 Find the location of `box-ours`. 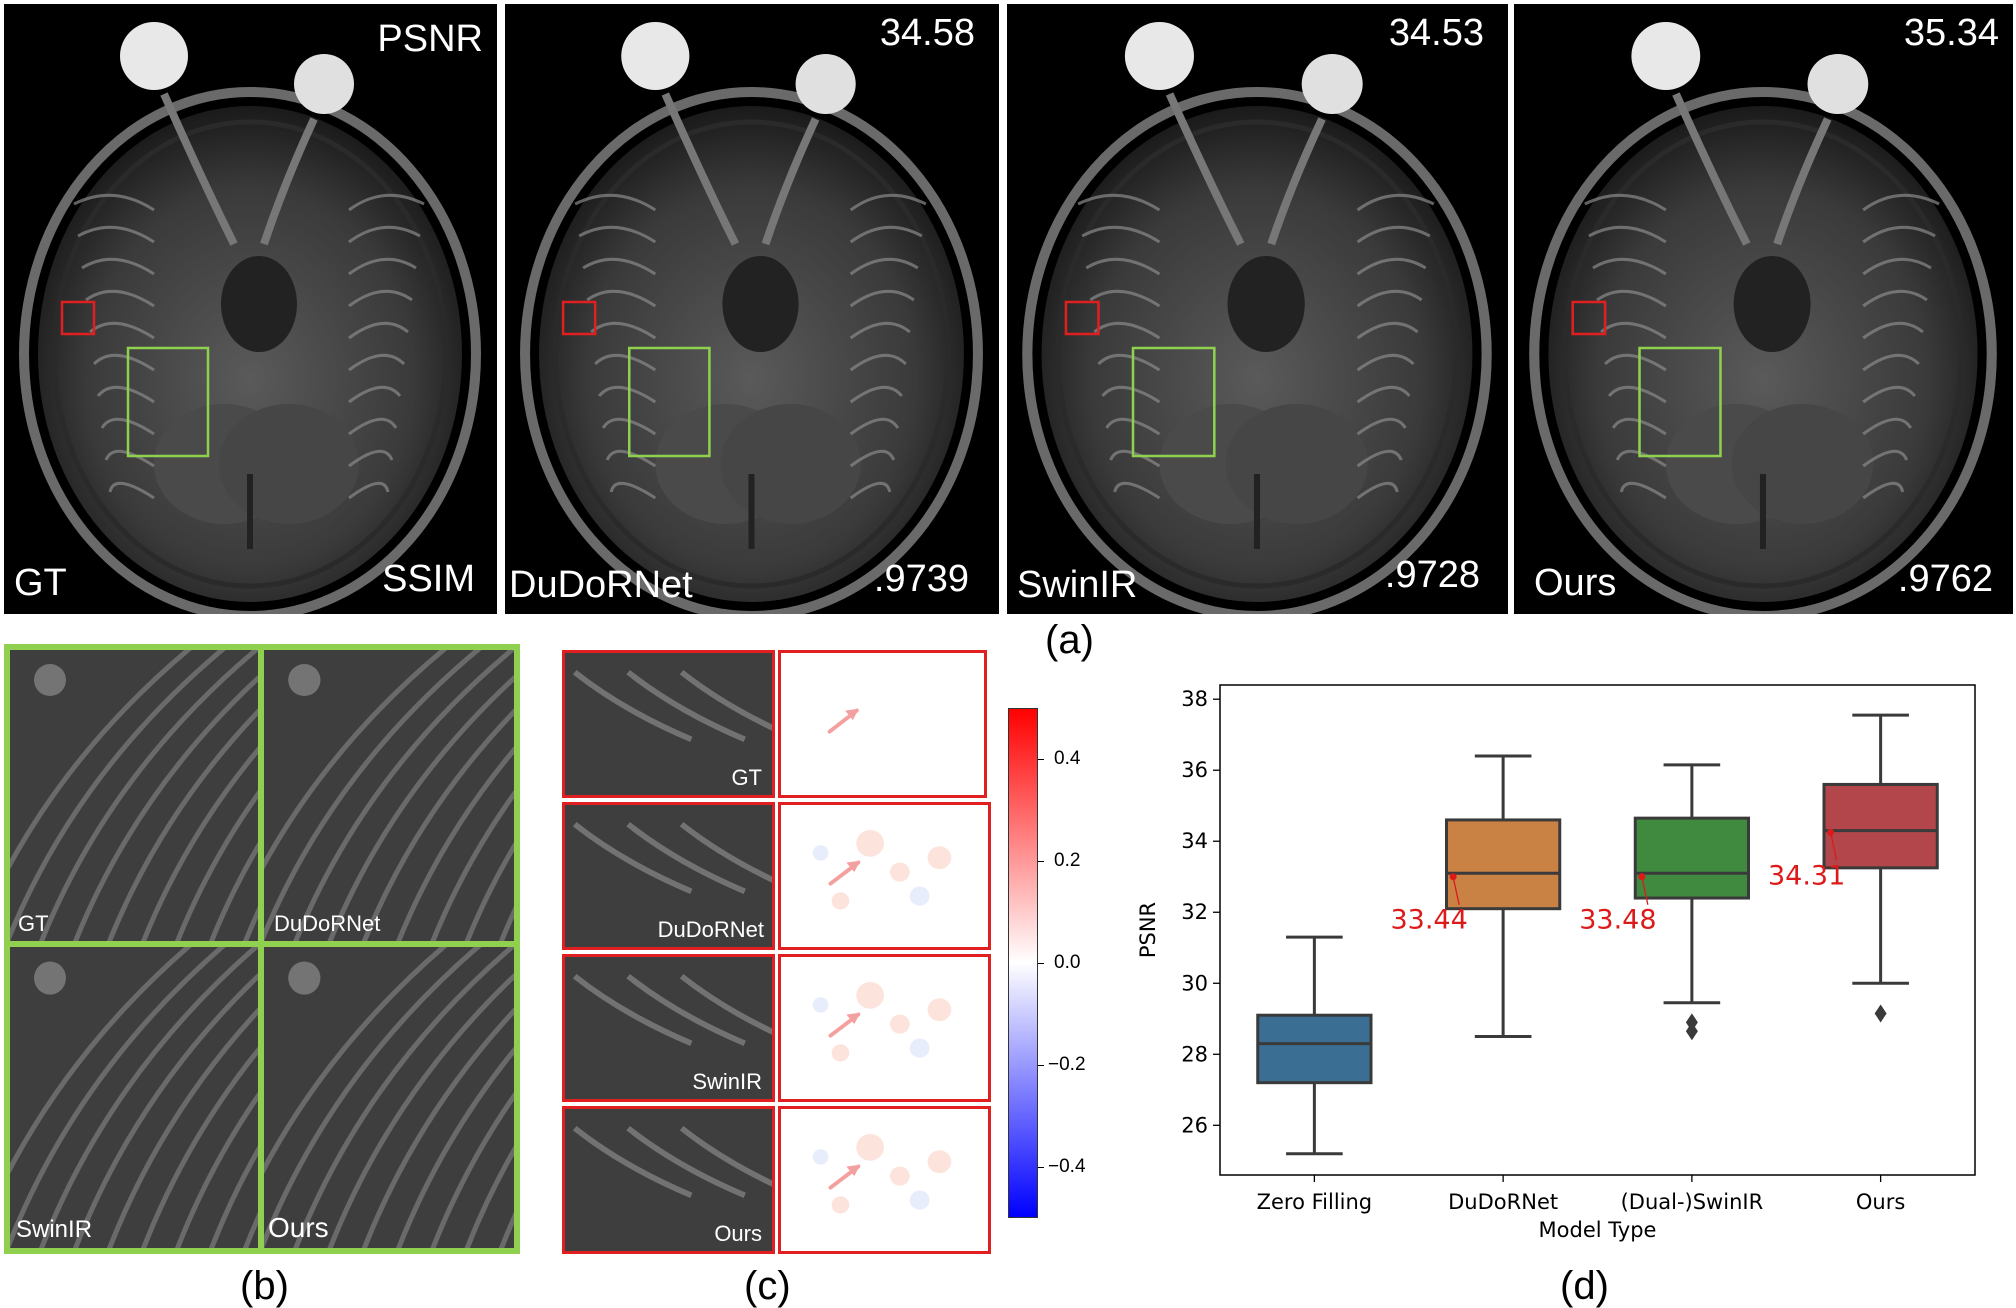

box-ours is located at coordinates (1880, 868).